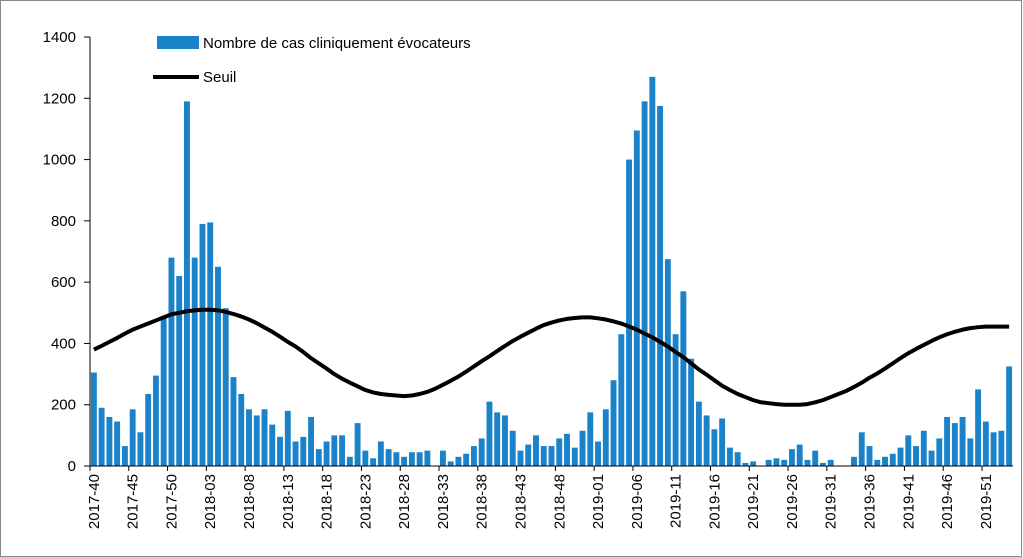 Image resolution: width=1023 pixels, height=557 pixels. What do you see at coordinates (831, 501) in the screenshot?
I see `x-tick-label: 2019-31` at bounding box center [831, 501].